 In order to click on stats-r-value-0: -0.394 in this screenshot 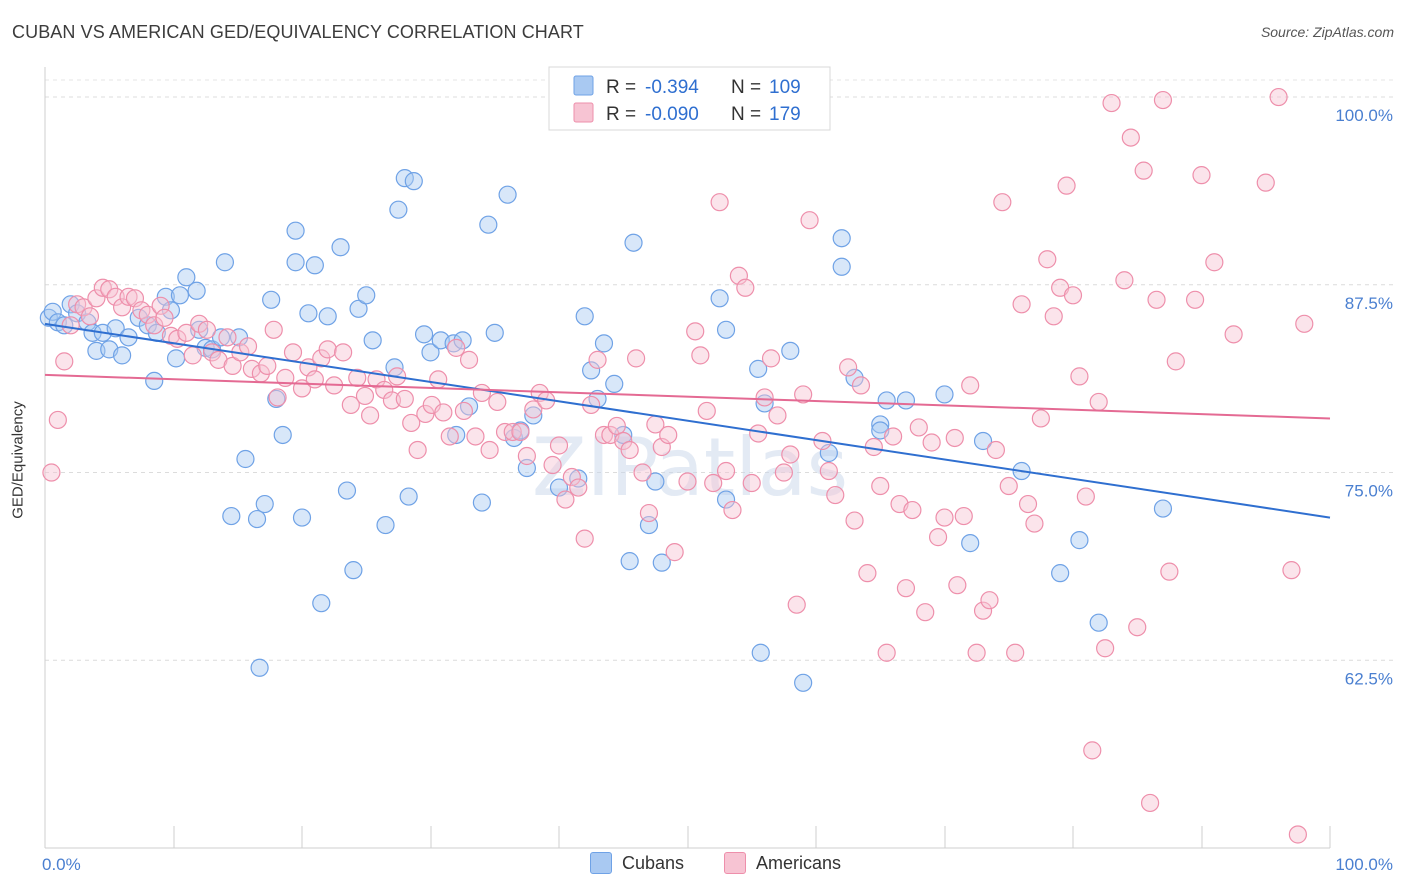, I will do `click(672, 87)`.